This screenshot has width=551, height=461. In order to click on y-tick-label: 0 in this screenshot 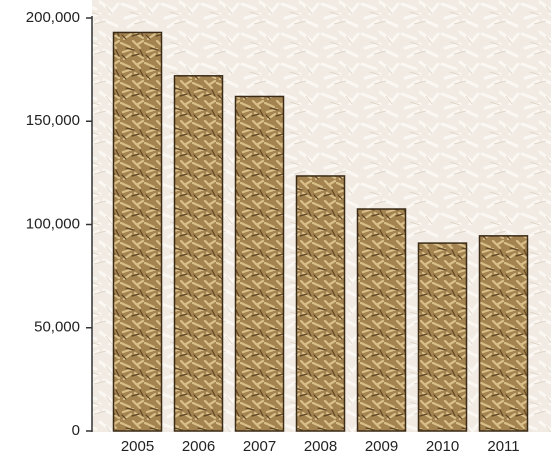, I will do `click(76, 430)`.